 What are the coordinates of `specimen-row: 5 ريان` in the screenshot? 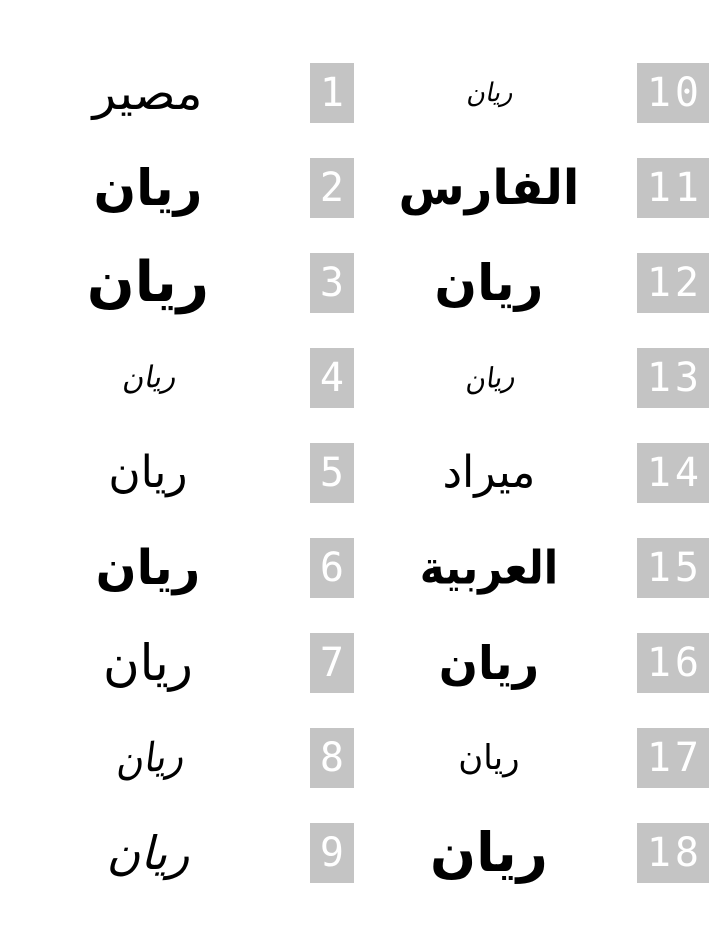 It's located at (177, 472).